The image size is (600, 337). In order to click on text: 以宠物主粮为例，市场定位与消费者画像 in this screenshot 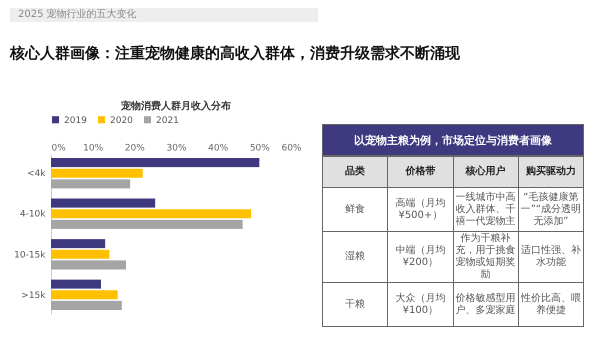, I will do `click(453, 140)`.